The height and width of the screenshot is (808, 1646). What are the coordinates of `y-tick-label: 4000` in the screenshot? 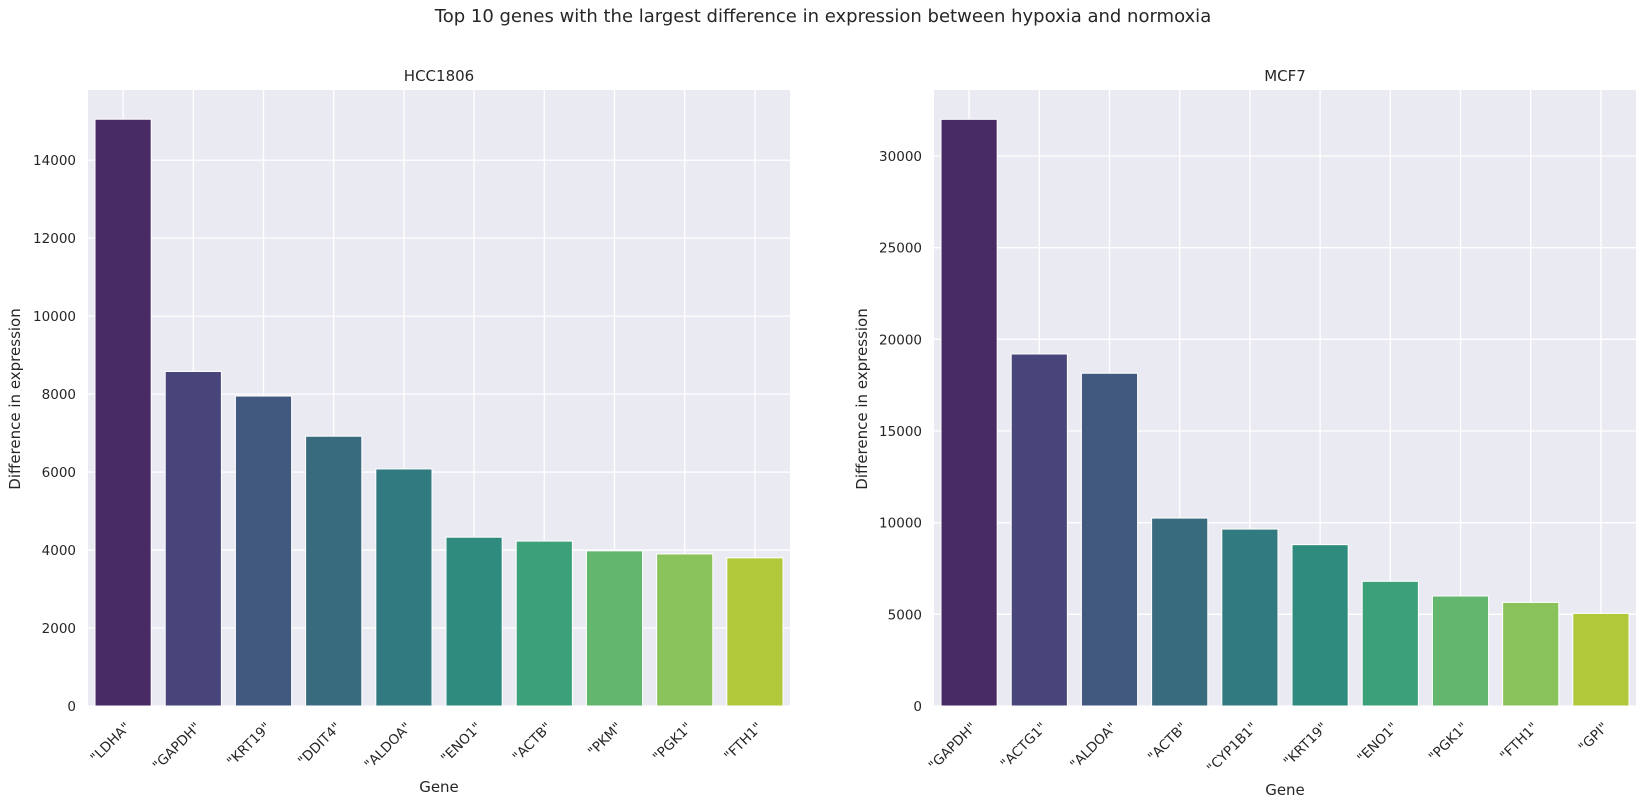 It's located at (59, 551).